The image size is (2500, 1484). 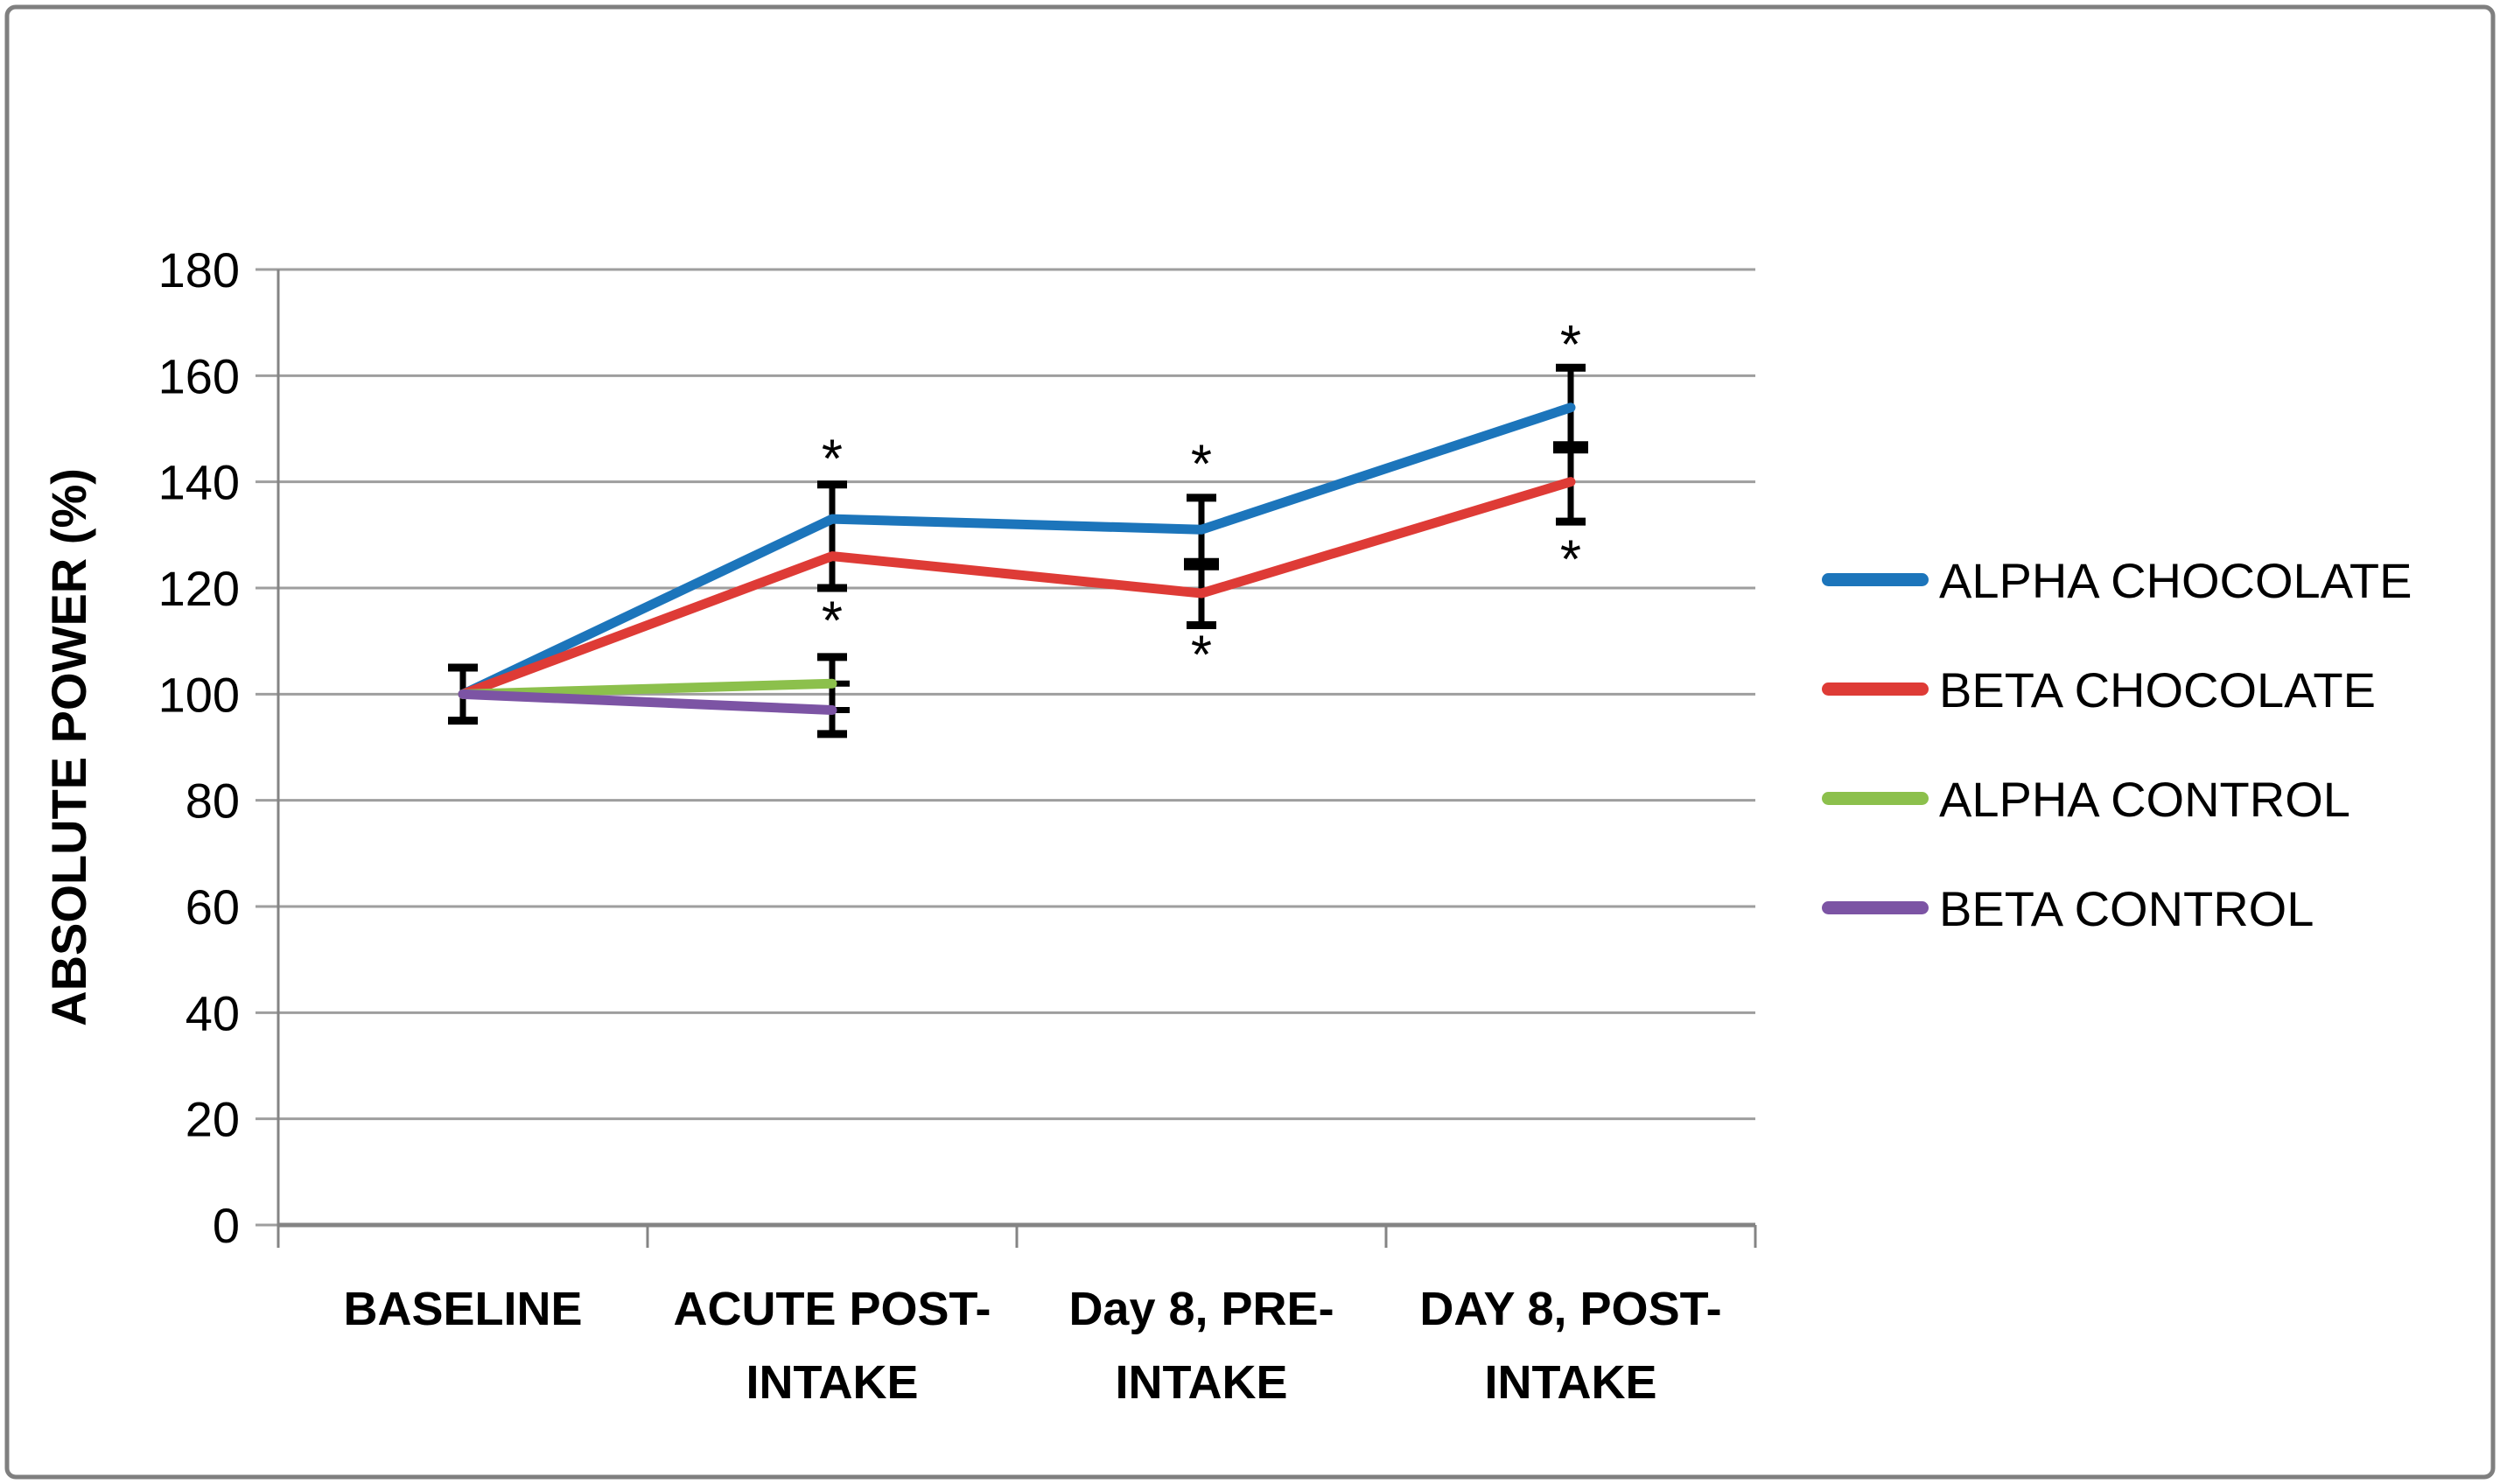 What do you see at coordinates (832, 1382) in the screenshot?
I see `x-category-label-acute-post-intake-line2: INTAKE` at bounding box center [832, 1382].